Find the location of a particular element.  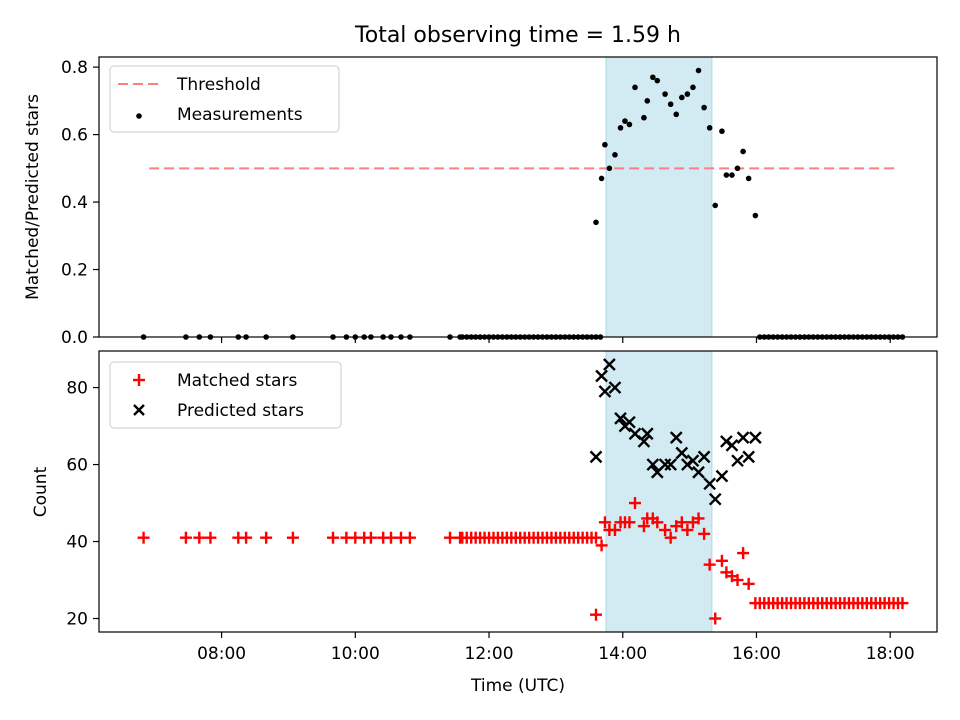

top-legend-frame is located at coordinates (224, 99).